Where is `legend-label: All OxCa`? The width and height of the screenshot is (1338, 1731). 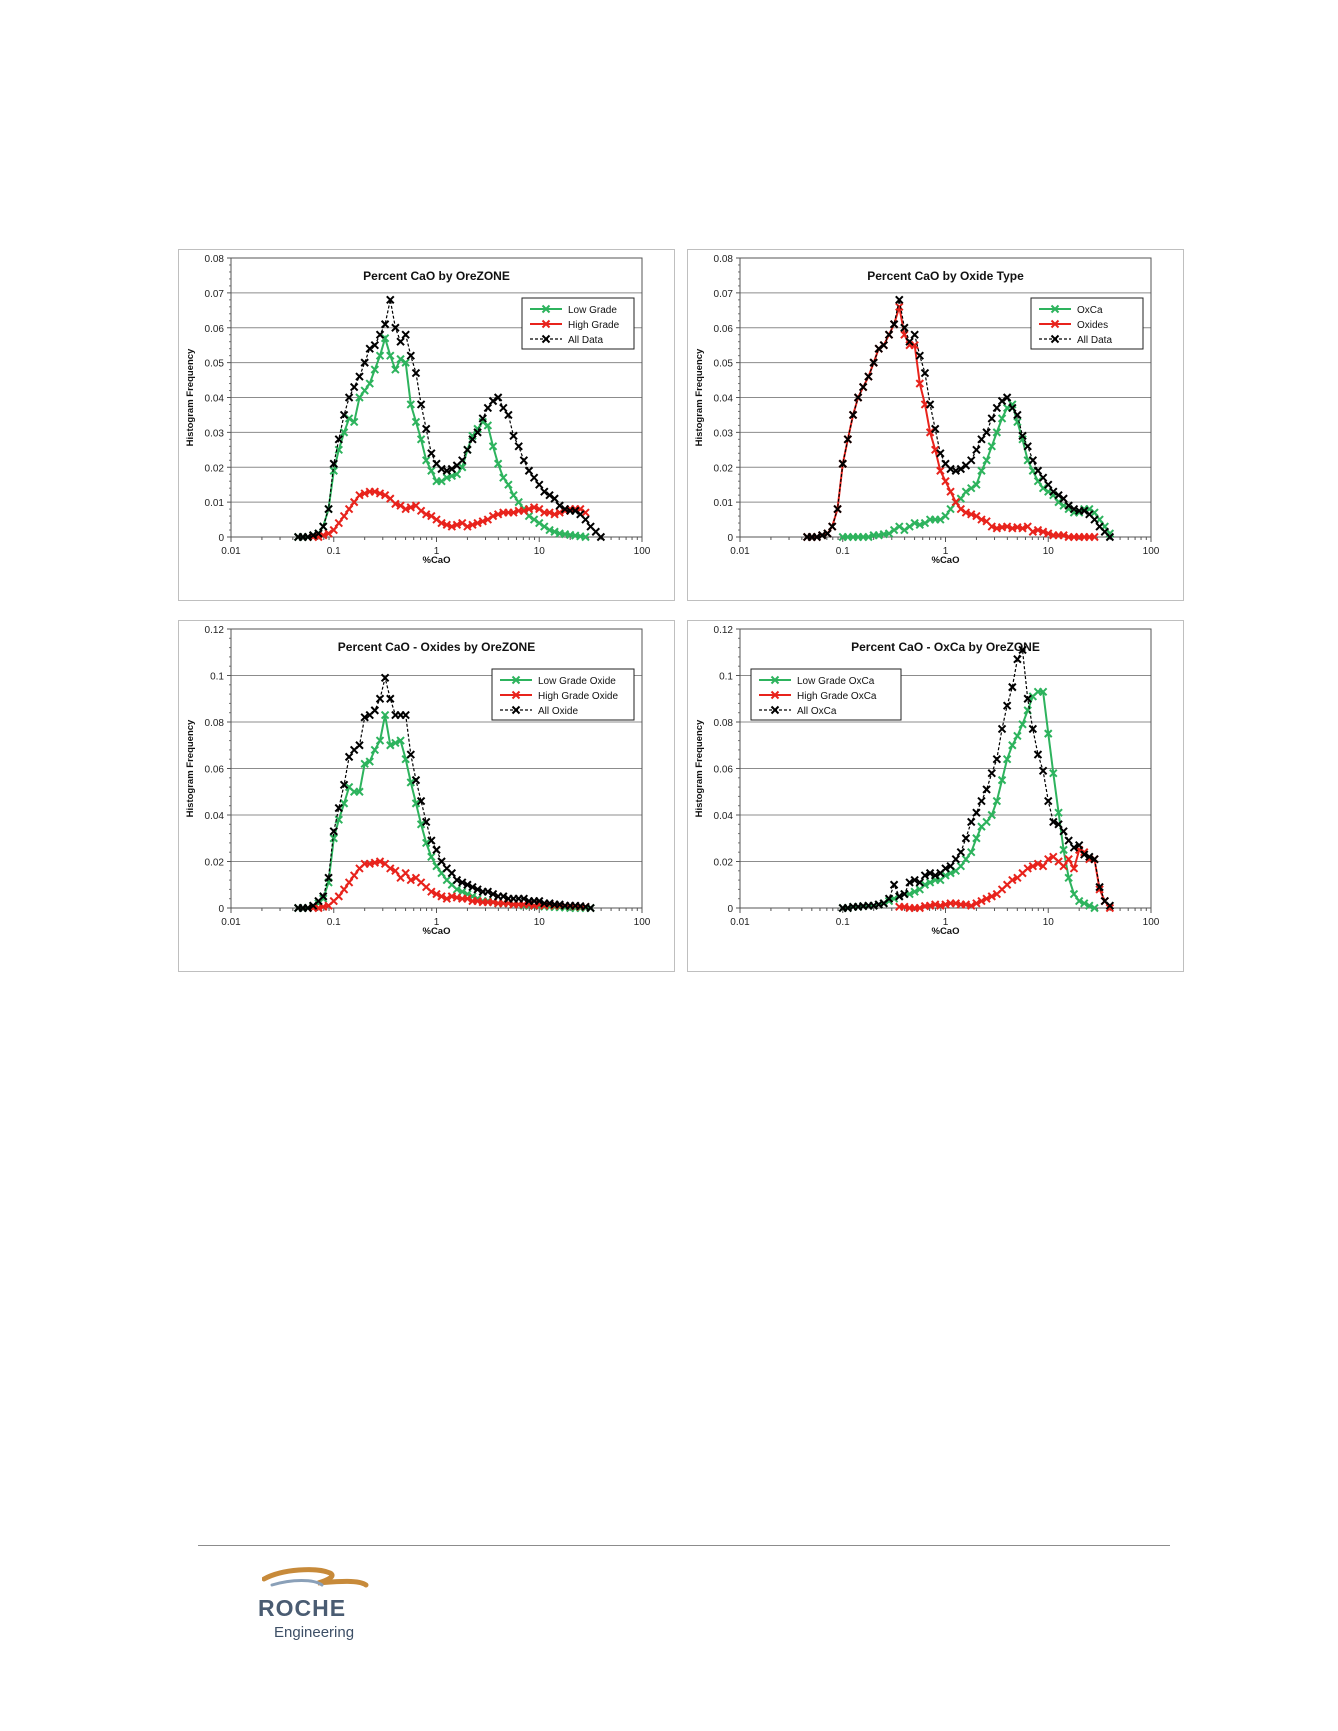 legend-label: All OxCa is located at coordinates (817, 711).